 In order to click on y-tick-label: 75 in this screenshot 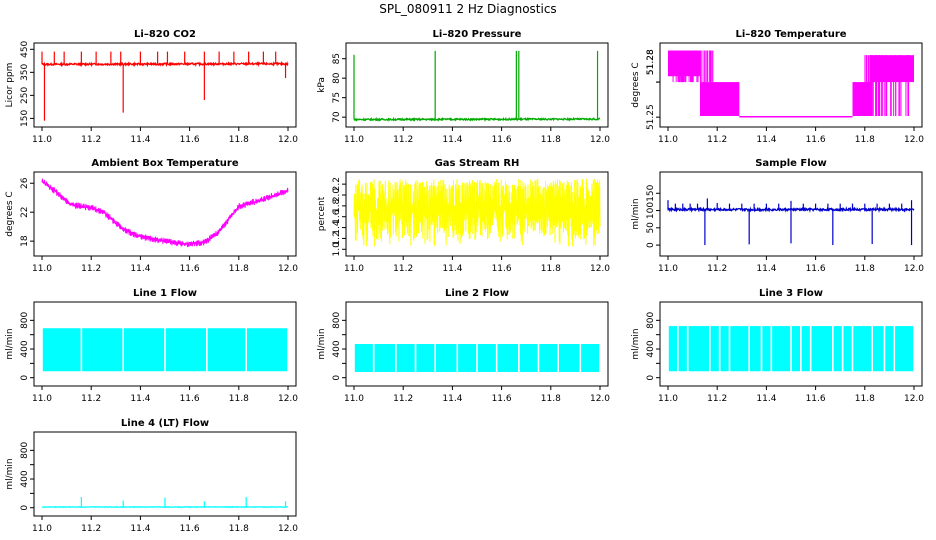, I will do `click(337, 97)`.